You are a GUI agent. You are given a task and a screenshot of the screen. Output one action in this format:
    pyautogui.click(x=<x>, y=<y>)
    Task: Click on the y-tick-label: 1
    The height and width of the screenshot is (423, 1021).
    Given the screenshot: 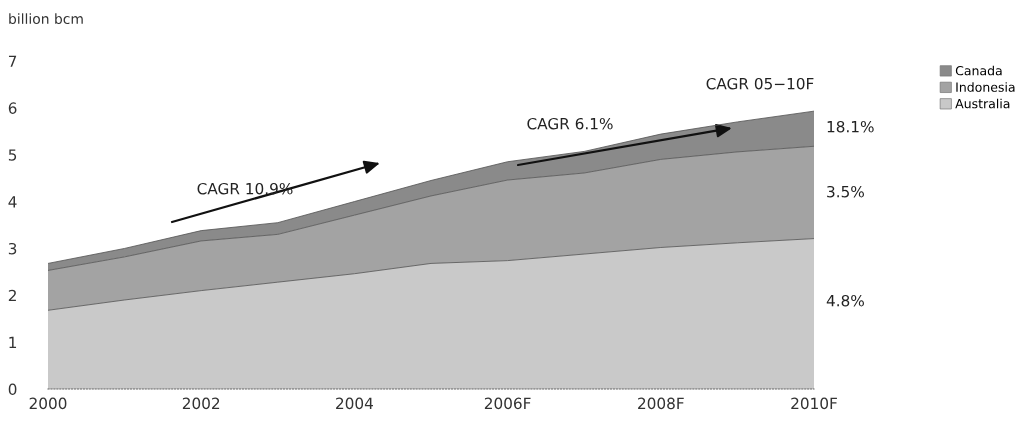 What is the action you would take?
    pyautogui.click(x=13, y=342)
    